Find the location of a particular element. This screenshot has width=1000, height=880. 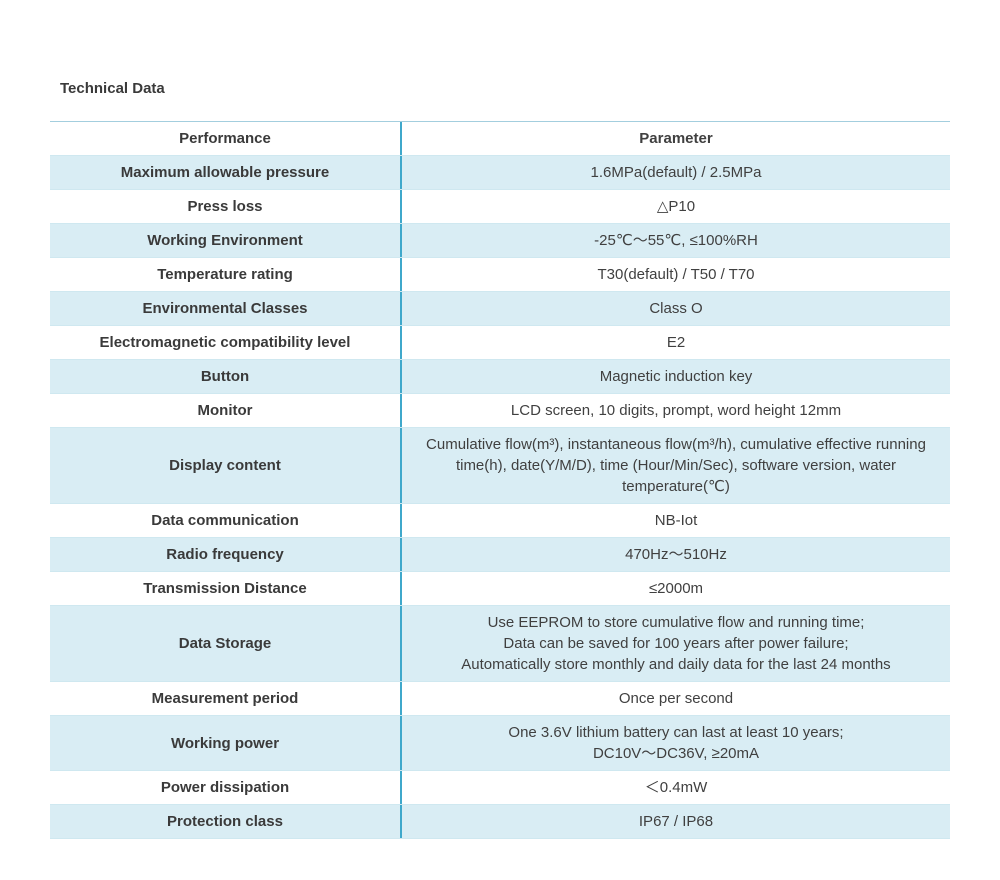

table-row: Working Environment -25℃～55℃, ≤100%RH is located at coordinates (500, 241).